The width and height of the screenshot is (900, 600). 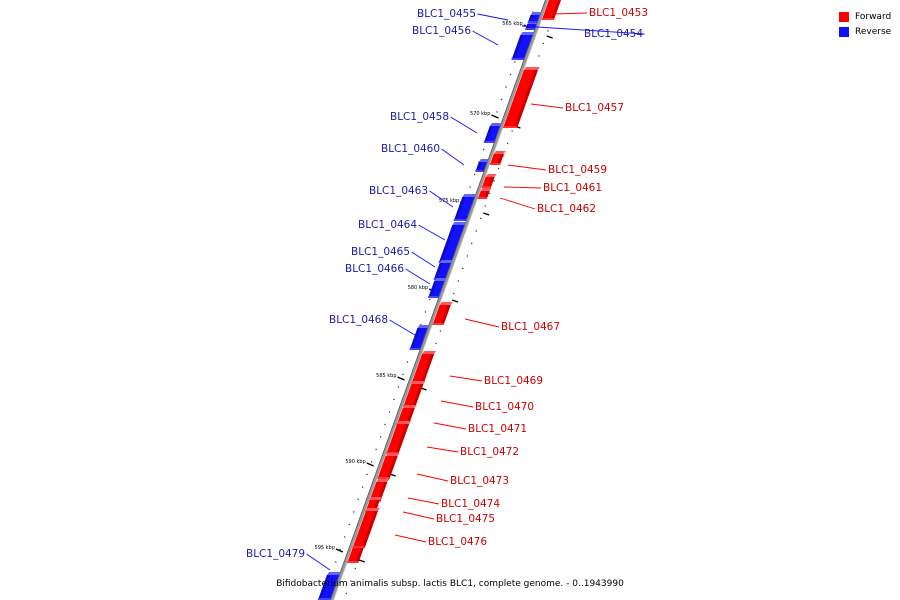 What do you see at coordinates (566, 209) in the screenshot?
I see `gene-label: BLC1_0462` at bounding box center [566, 209].